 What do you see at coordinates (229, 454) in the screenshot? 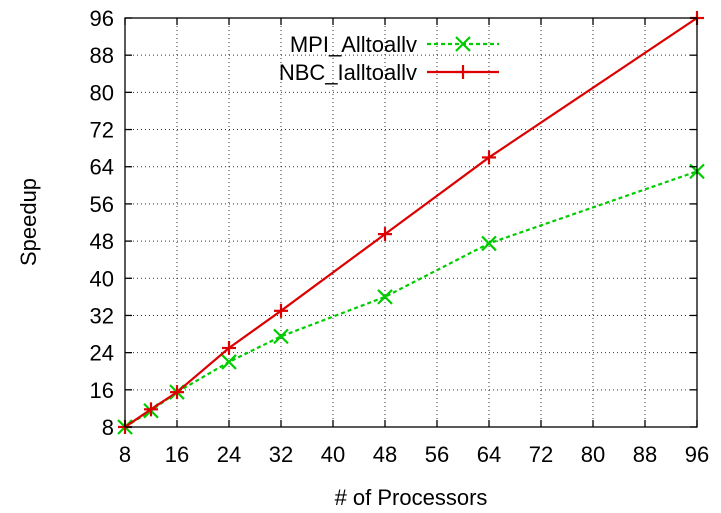
I see `x-tick-label: 24` at bounding box center [229, 454].